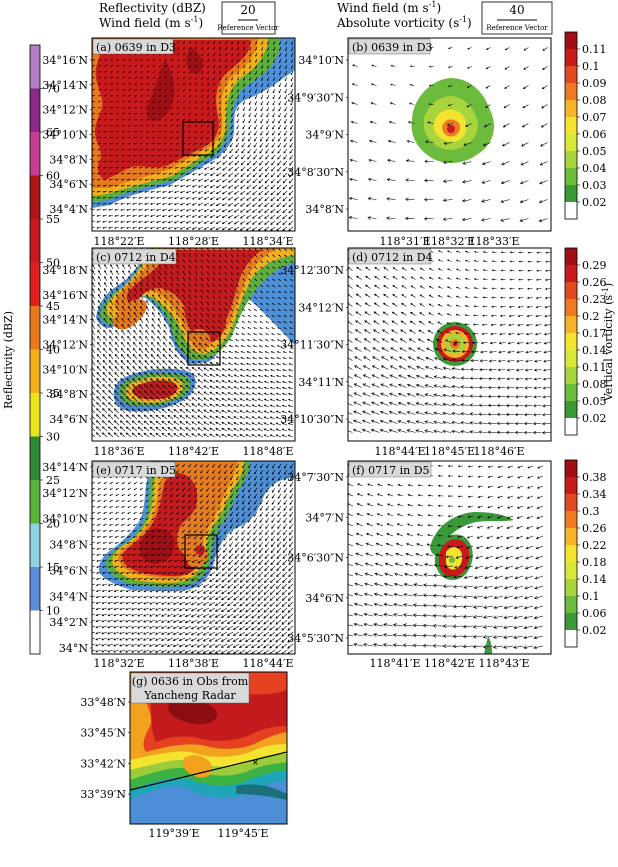 The width and height of the screenshot is (618, 867). Describe the element at coordinates (392, 47) in the screenshot. I see `panel-b-title: (b) 0639 in D3` at that location.